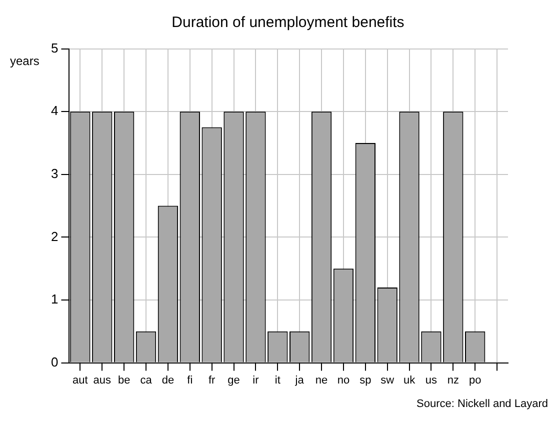 This screenshot has width=556, height=428. I want to click on x-tick-label: no, so click(343, 380).